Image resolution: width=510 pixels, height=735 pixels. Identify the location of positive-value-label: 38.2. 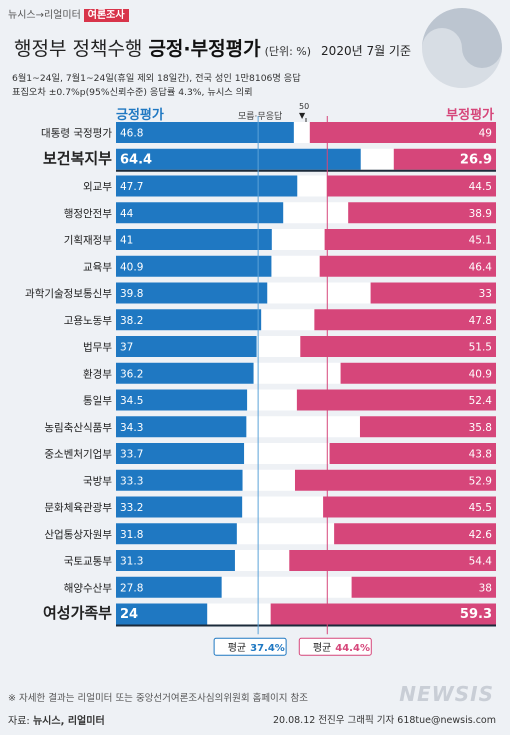
(131, 321).